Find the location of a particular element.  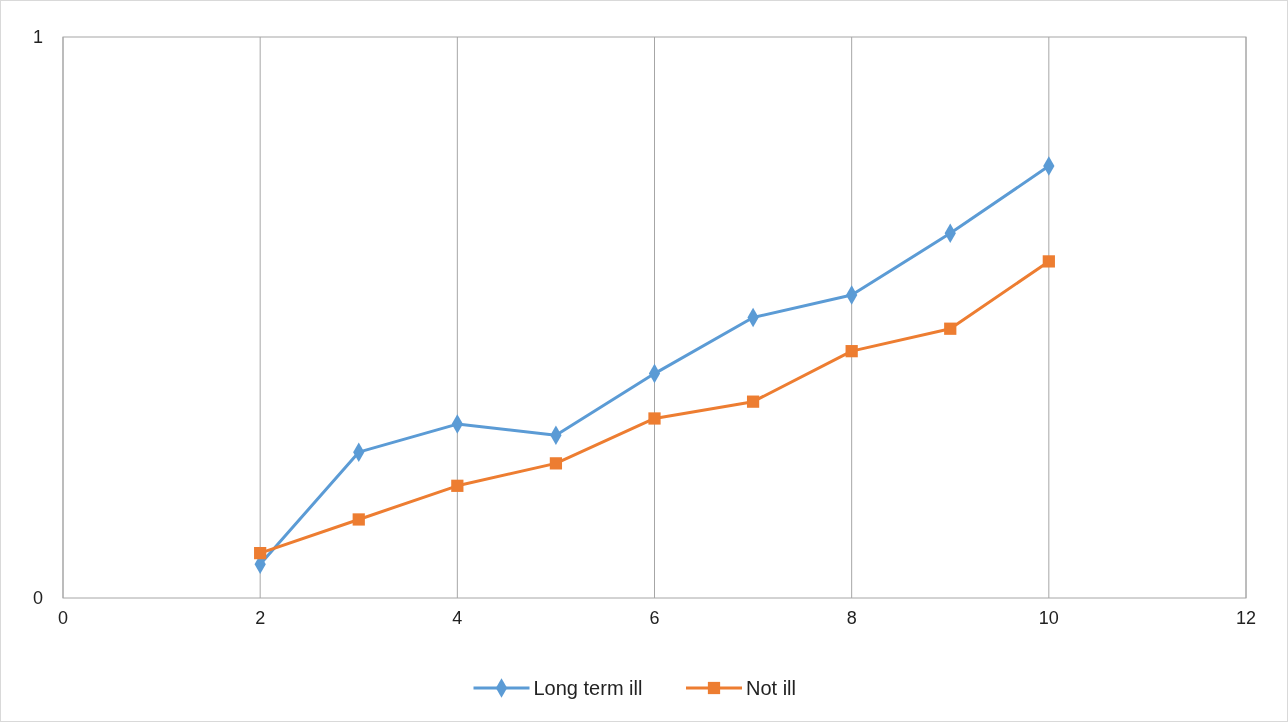

x-tick-label: 12 is located at coordinates (1246, 618).